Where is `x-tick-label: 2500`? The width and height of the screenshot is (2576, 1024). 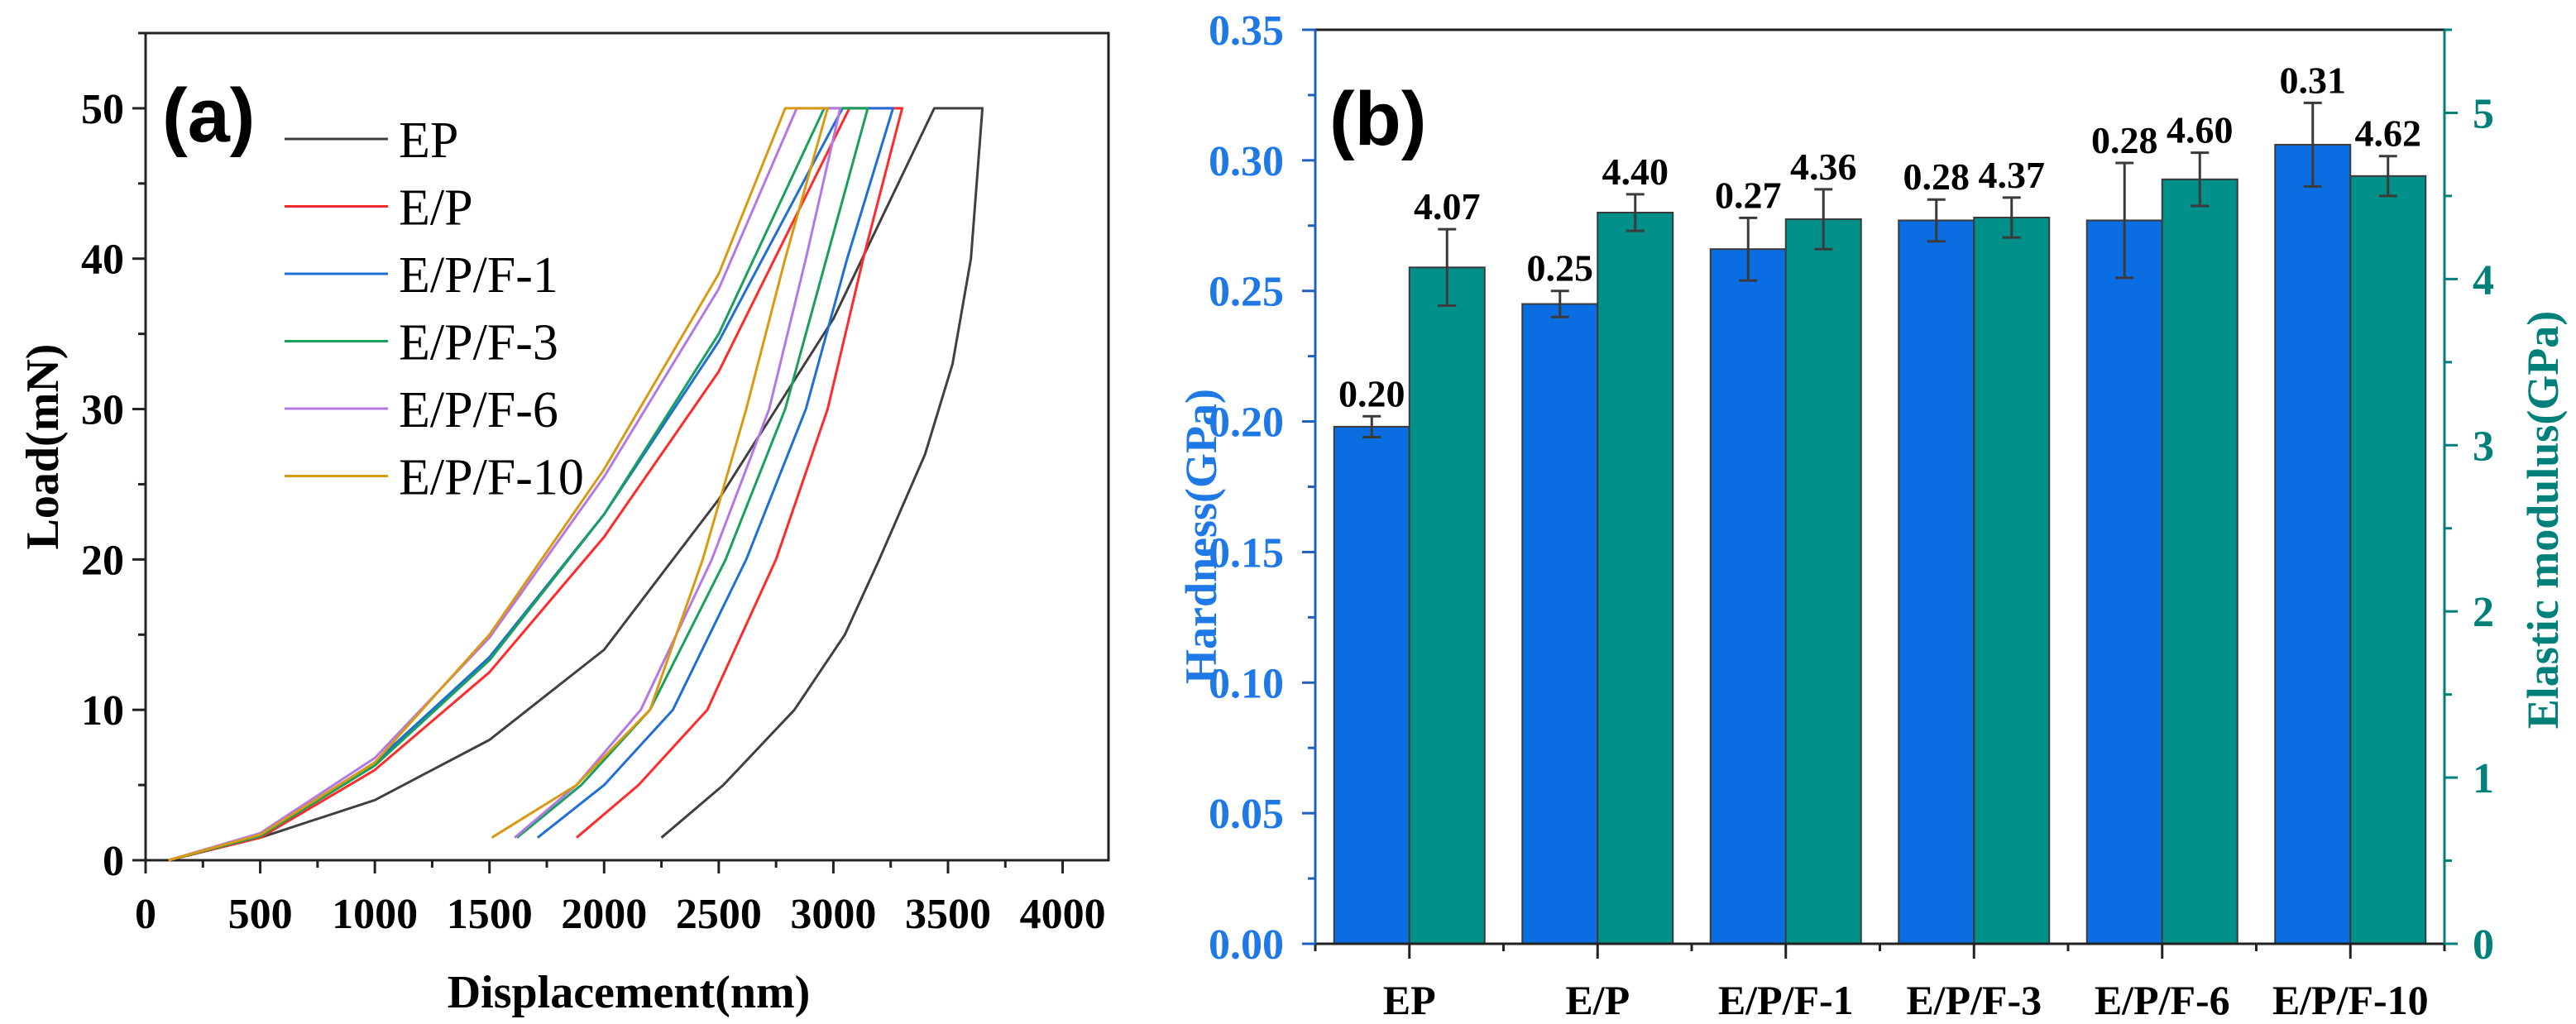 x-tick-label: 2500 is located at coordinates (719, 914).